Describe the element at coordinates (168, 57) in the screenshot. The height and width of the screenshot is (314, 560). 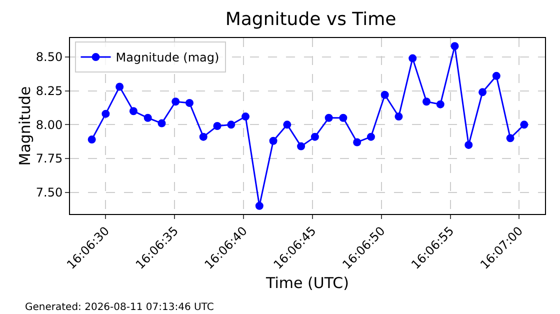
I see `legend-label: Magnitude (mag)` at that location.